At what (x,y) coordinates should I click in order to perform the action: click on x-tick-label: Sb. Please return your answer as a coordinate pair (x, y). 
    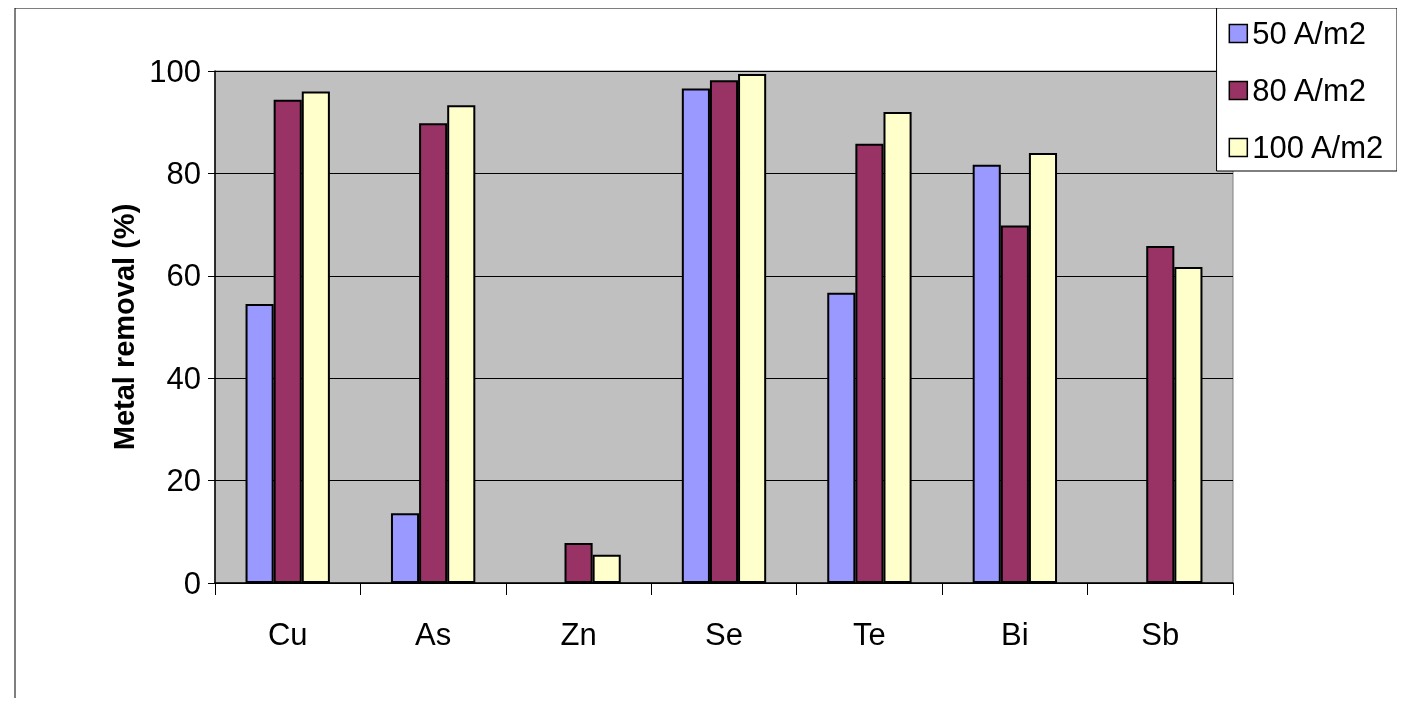
    Looking at the image, I should click on (1160, 634).